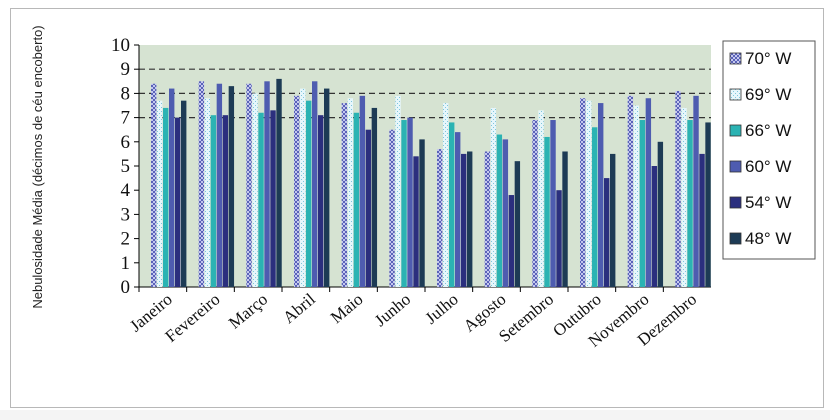  Describe the element at coordinates (120, 45) in the screenshot. I see `y-tick-label: 10` at that location.